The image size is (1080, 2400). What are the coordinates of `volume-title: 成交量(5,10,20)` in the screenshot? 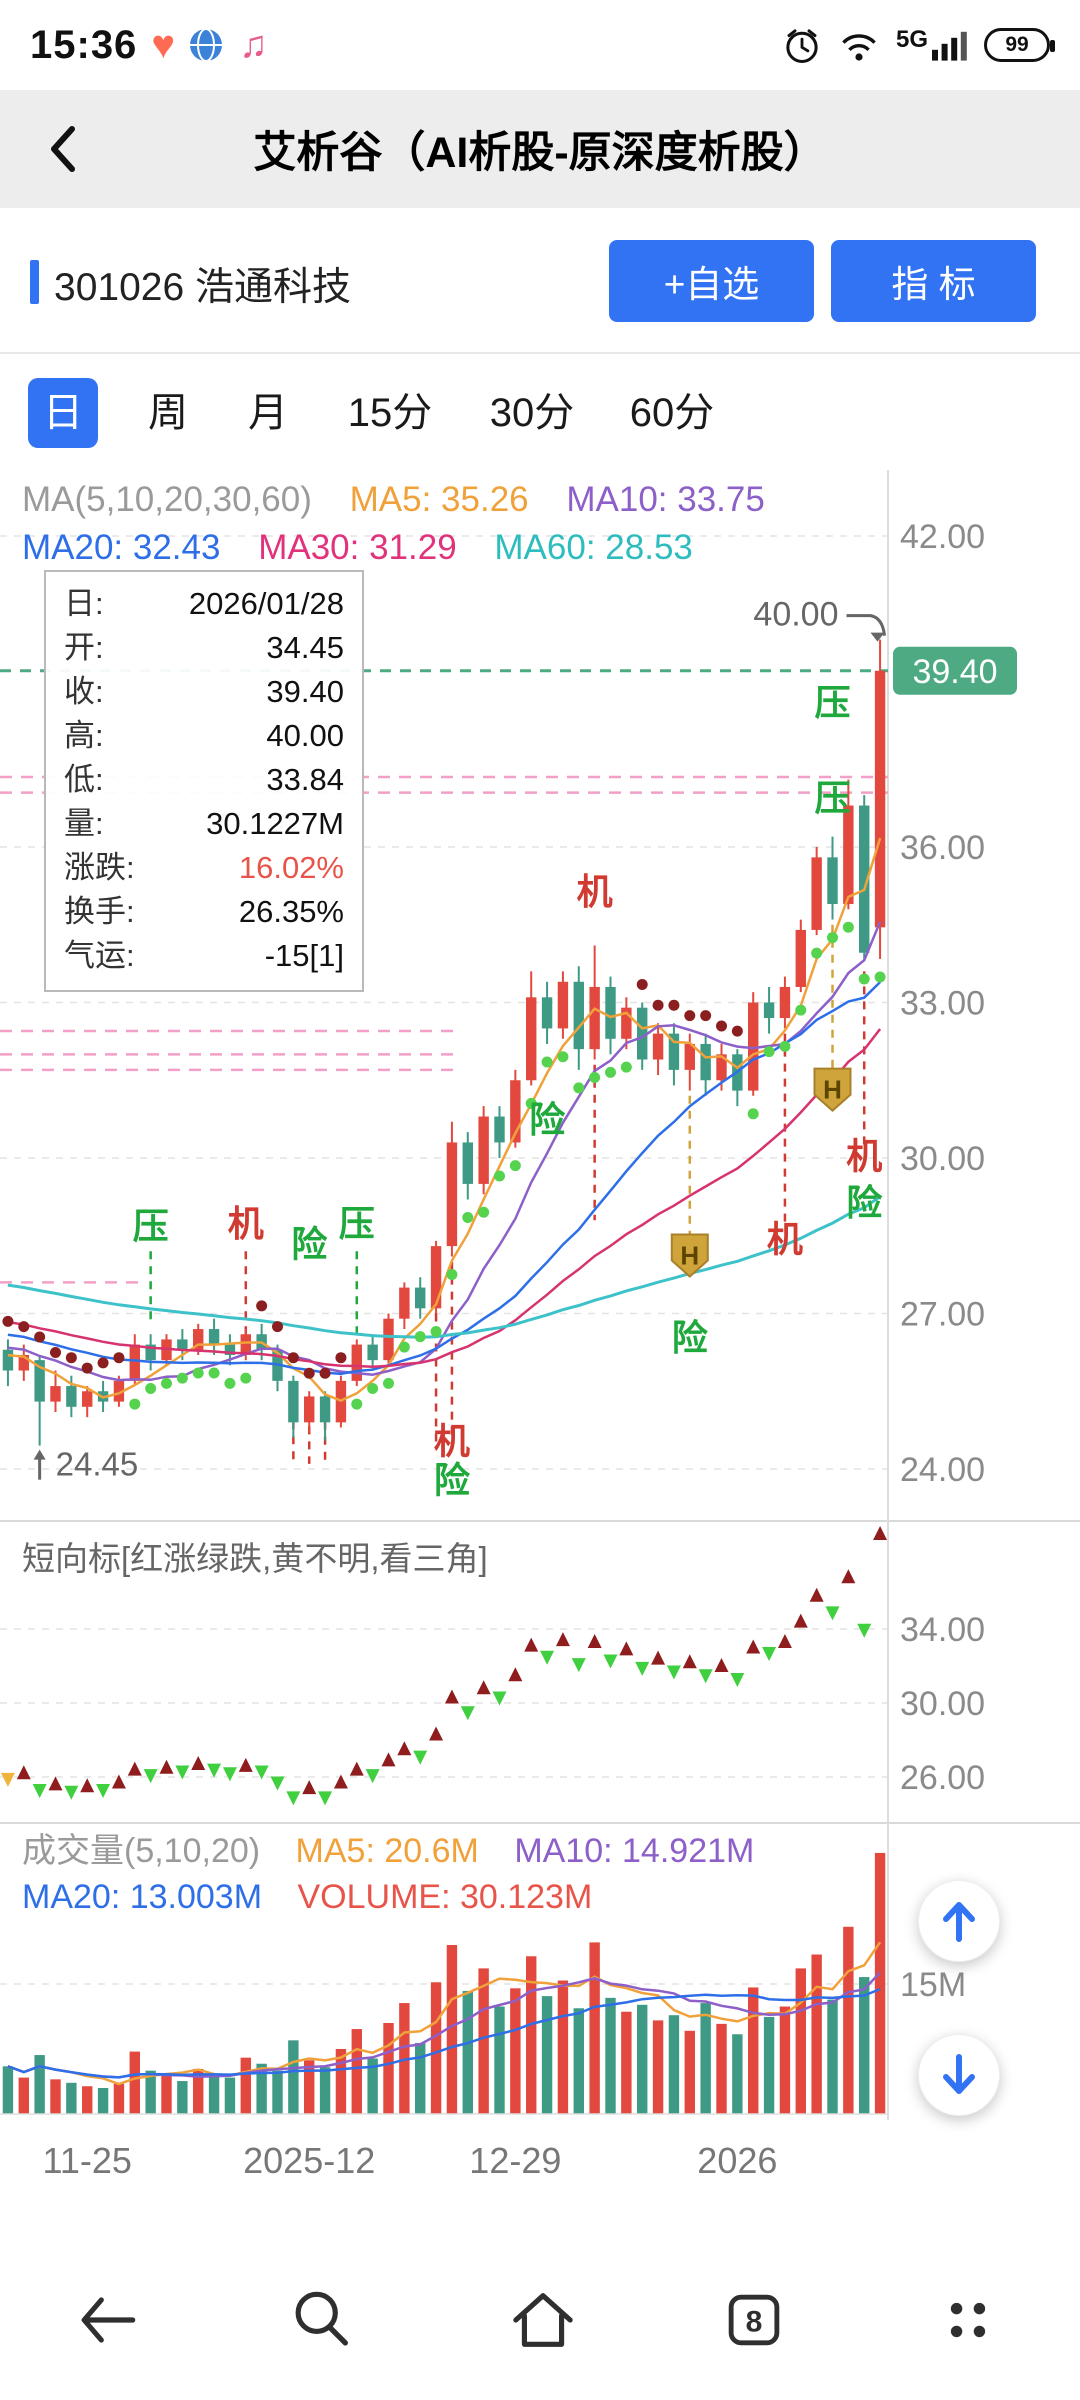 It's located at (141, 1851).